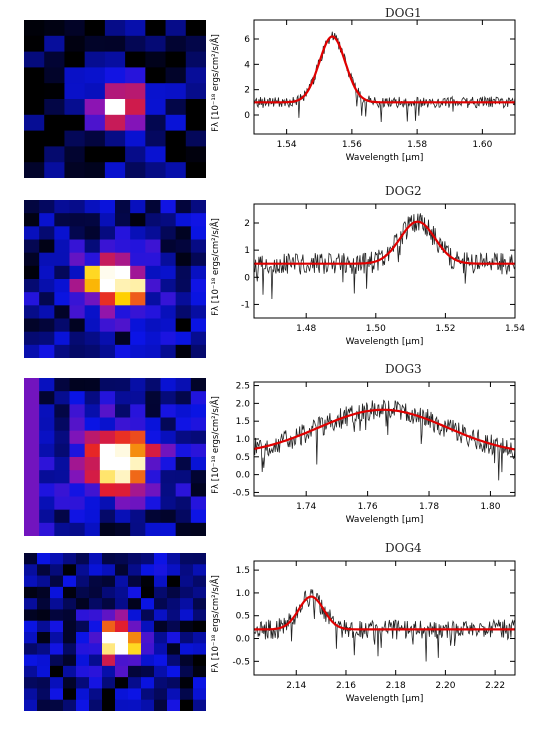 The image size is (552, 729). What do you see at coordinates (403, 548) in the screenshot?
I see `panel-title: DOG4` at bounding box center [403, 548].